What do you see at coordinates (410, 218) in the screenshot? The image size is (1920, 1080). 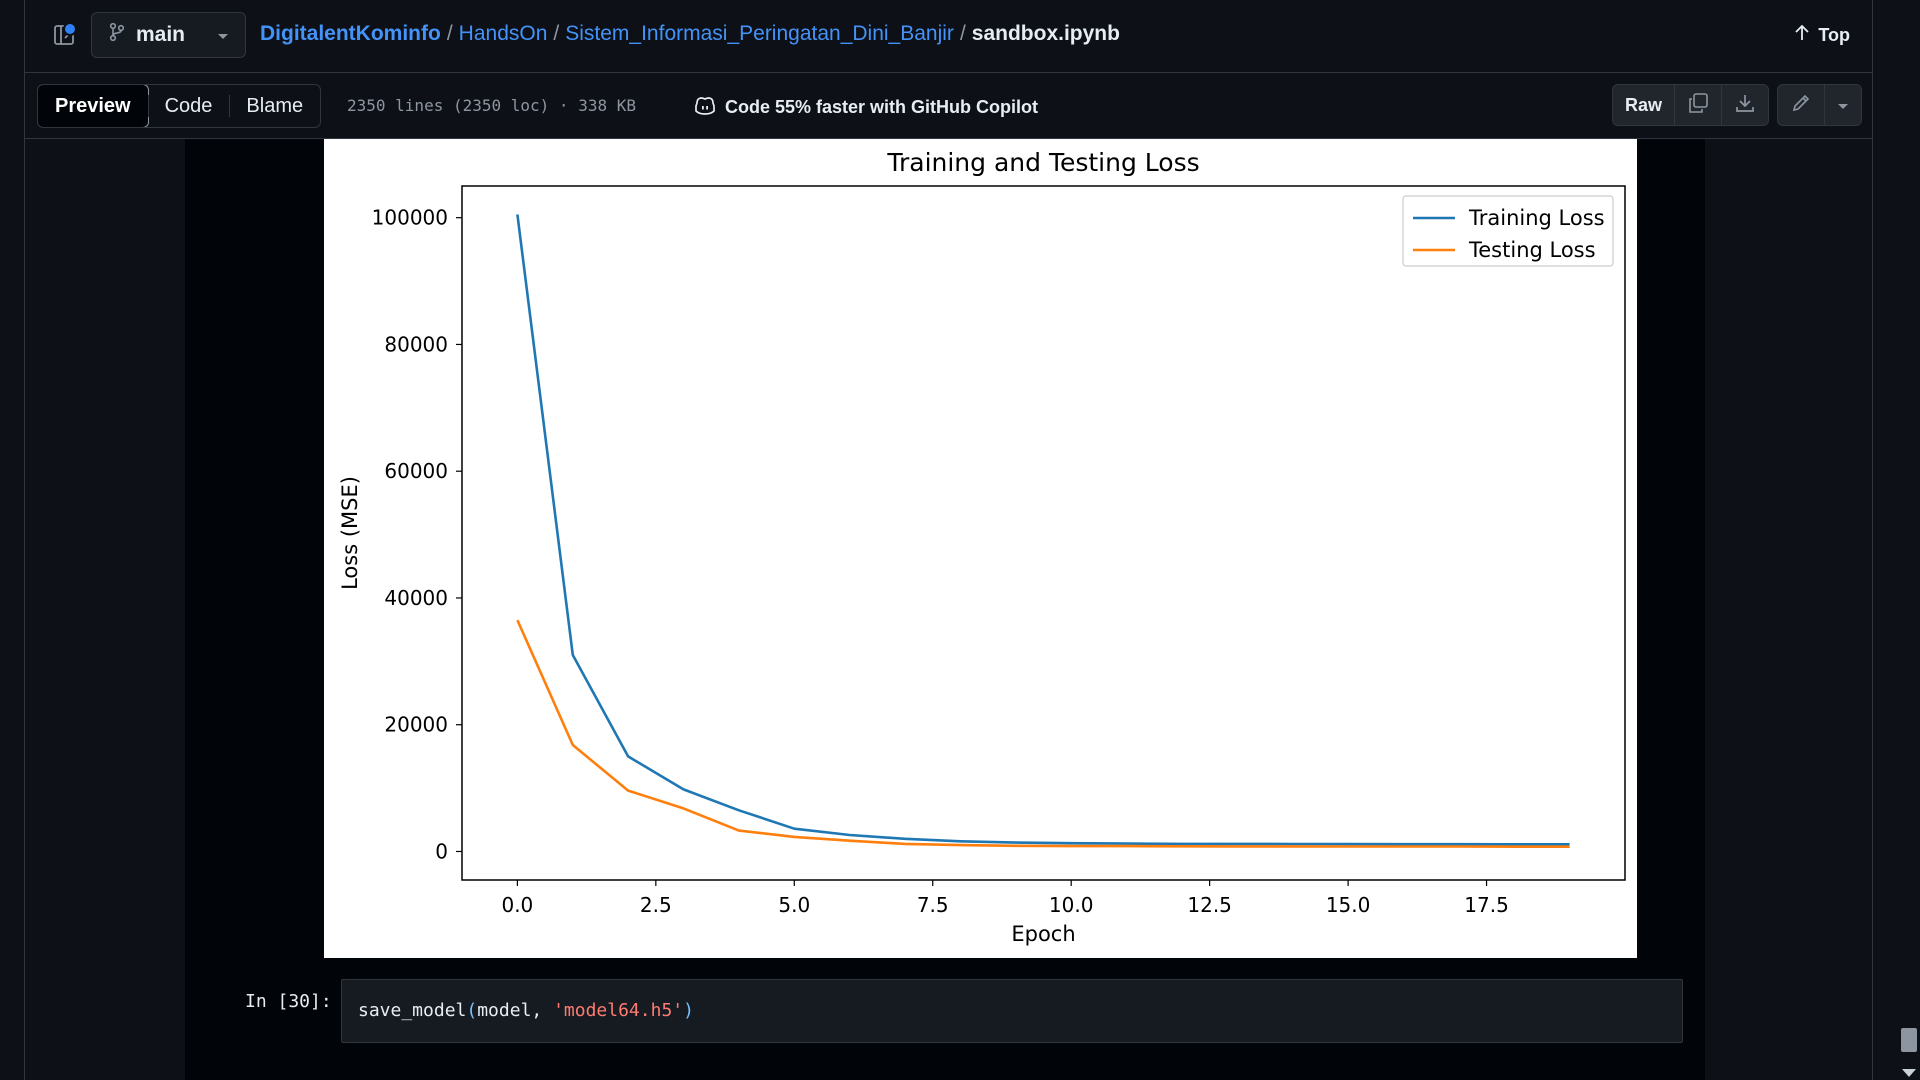 I see `y-tick-label: 100000` at bounding box center [410, 218].